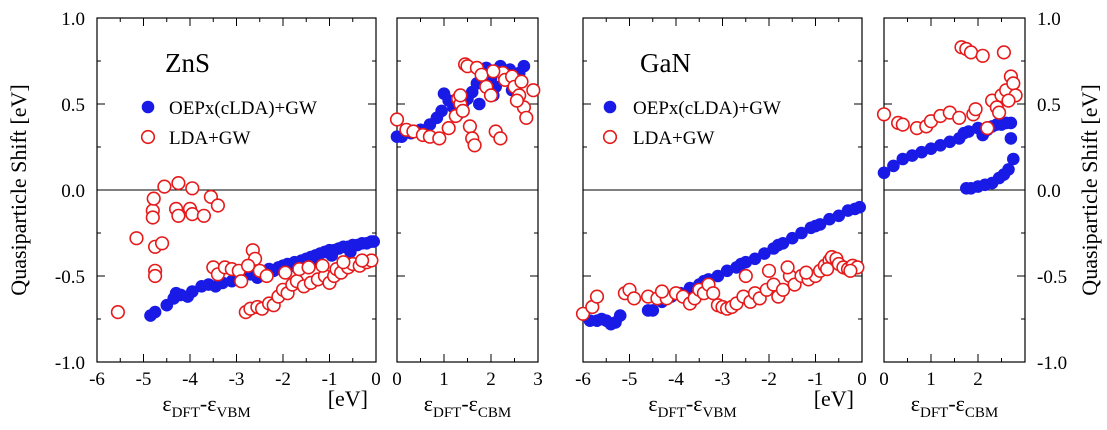  I want to click on x-axis-unit: [eV], so click(834, 398).